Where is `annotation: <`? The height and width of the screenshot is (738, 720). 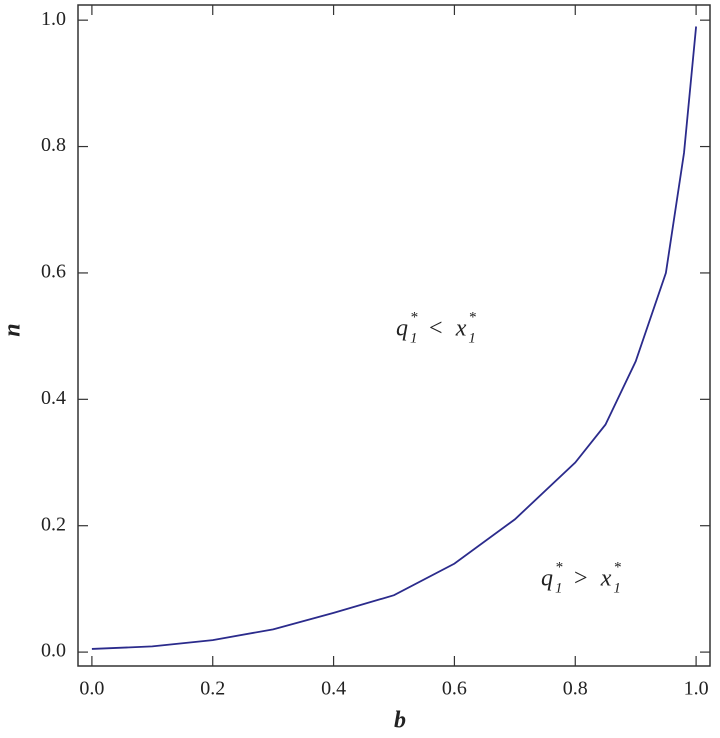 annotation: < is located at coordinates (436, 329).